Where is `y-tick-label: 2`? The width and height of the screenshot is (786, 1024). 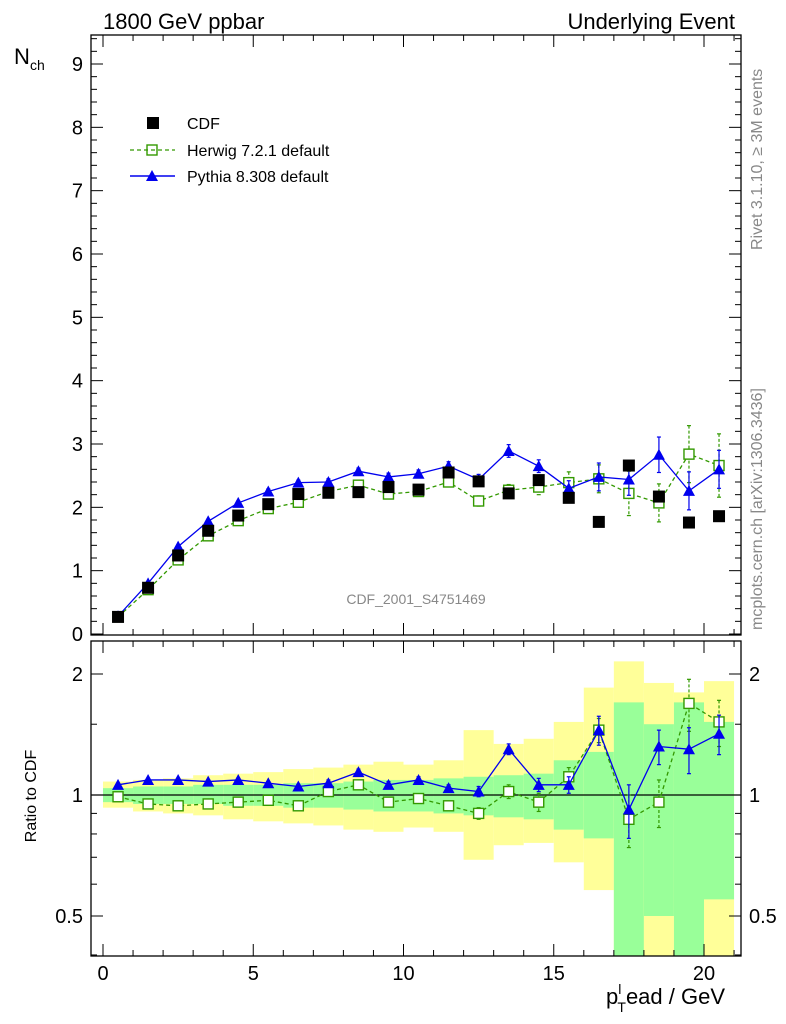
y-tick-label: 2 is located at coordinates (77, 508).